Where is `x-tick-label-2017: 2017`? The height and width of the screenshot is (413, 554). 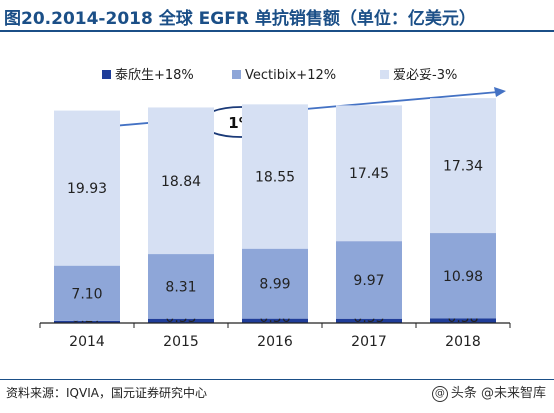 x-tick-label-2017: 2017 is located at coordinates (369, 342).